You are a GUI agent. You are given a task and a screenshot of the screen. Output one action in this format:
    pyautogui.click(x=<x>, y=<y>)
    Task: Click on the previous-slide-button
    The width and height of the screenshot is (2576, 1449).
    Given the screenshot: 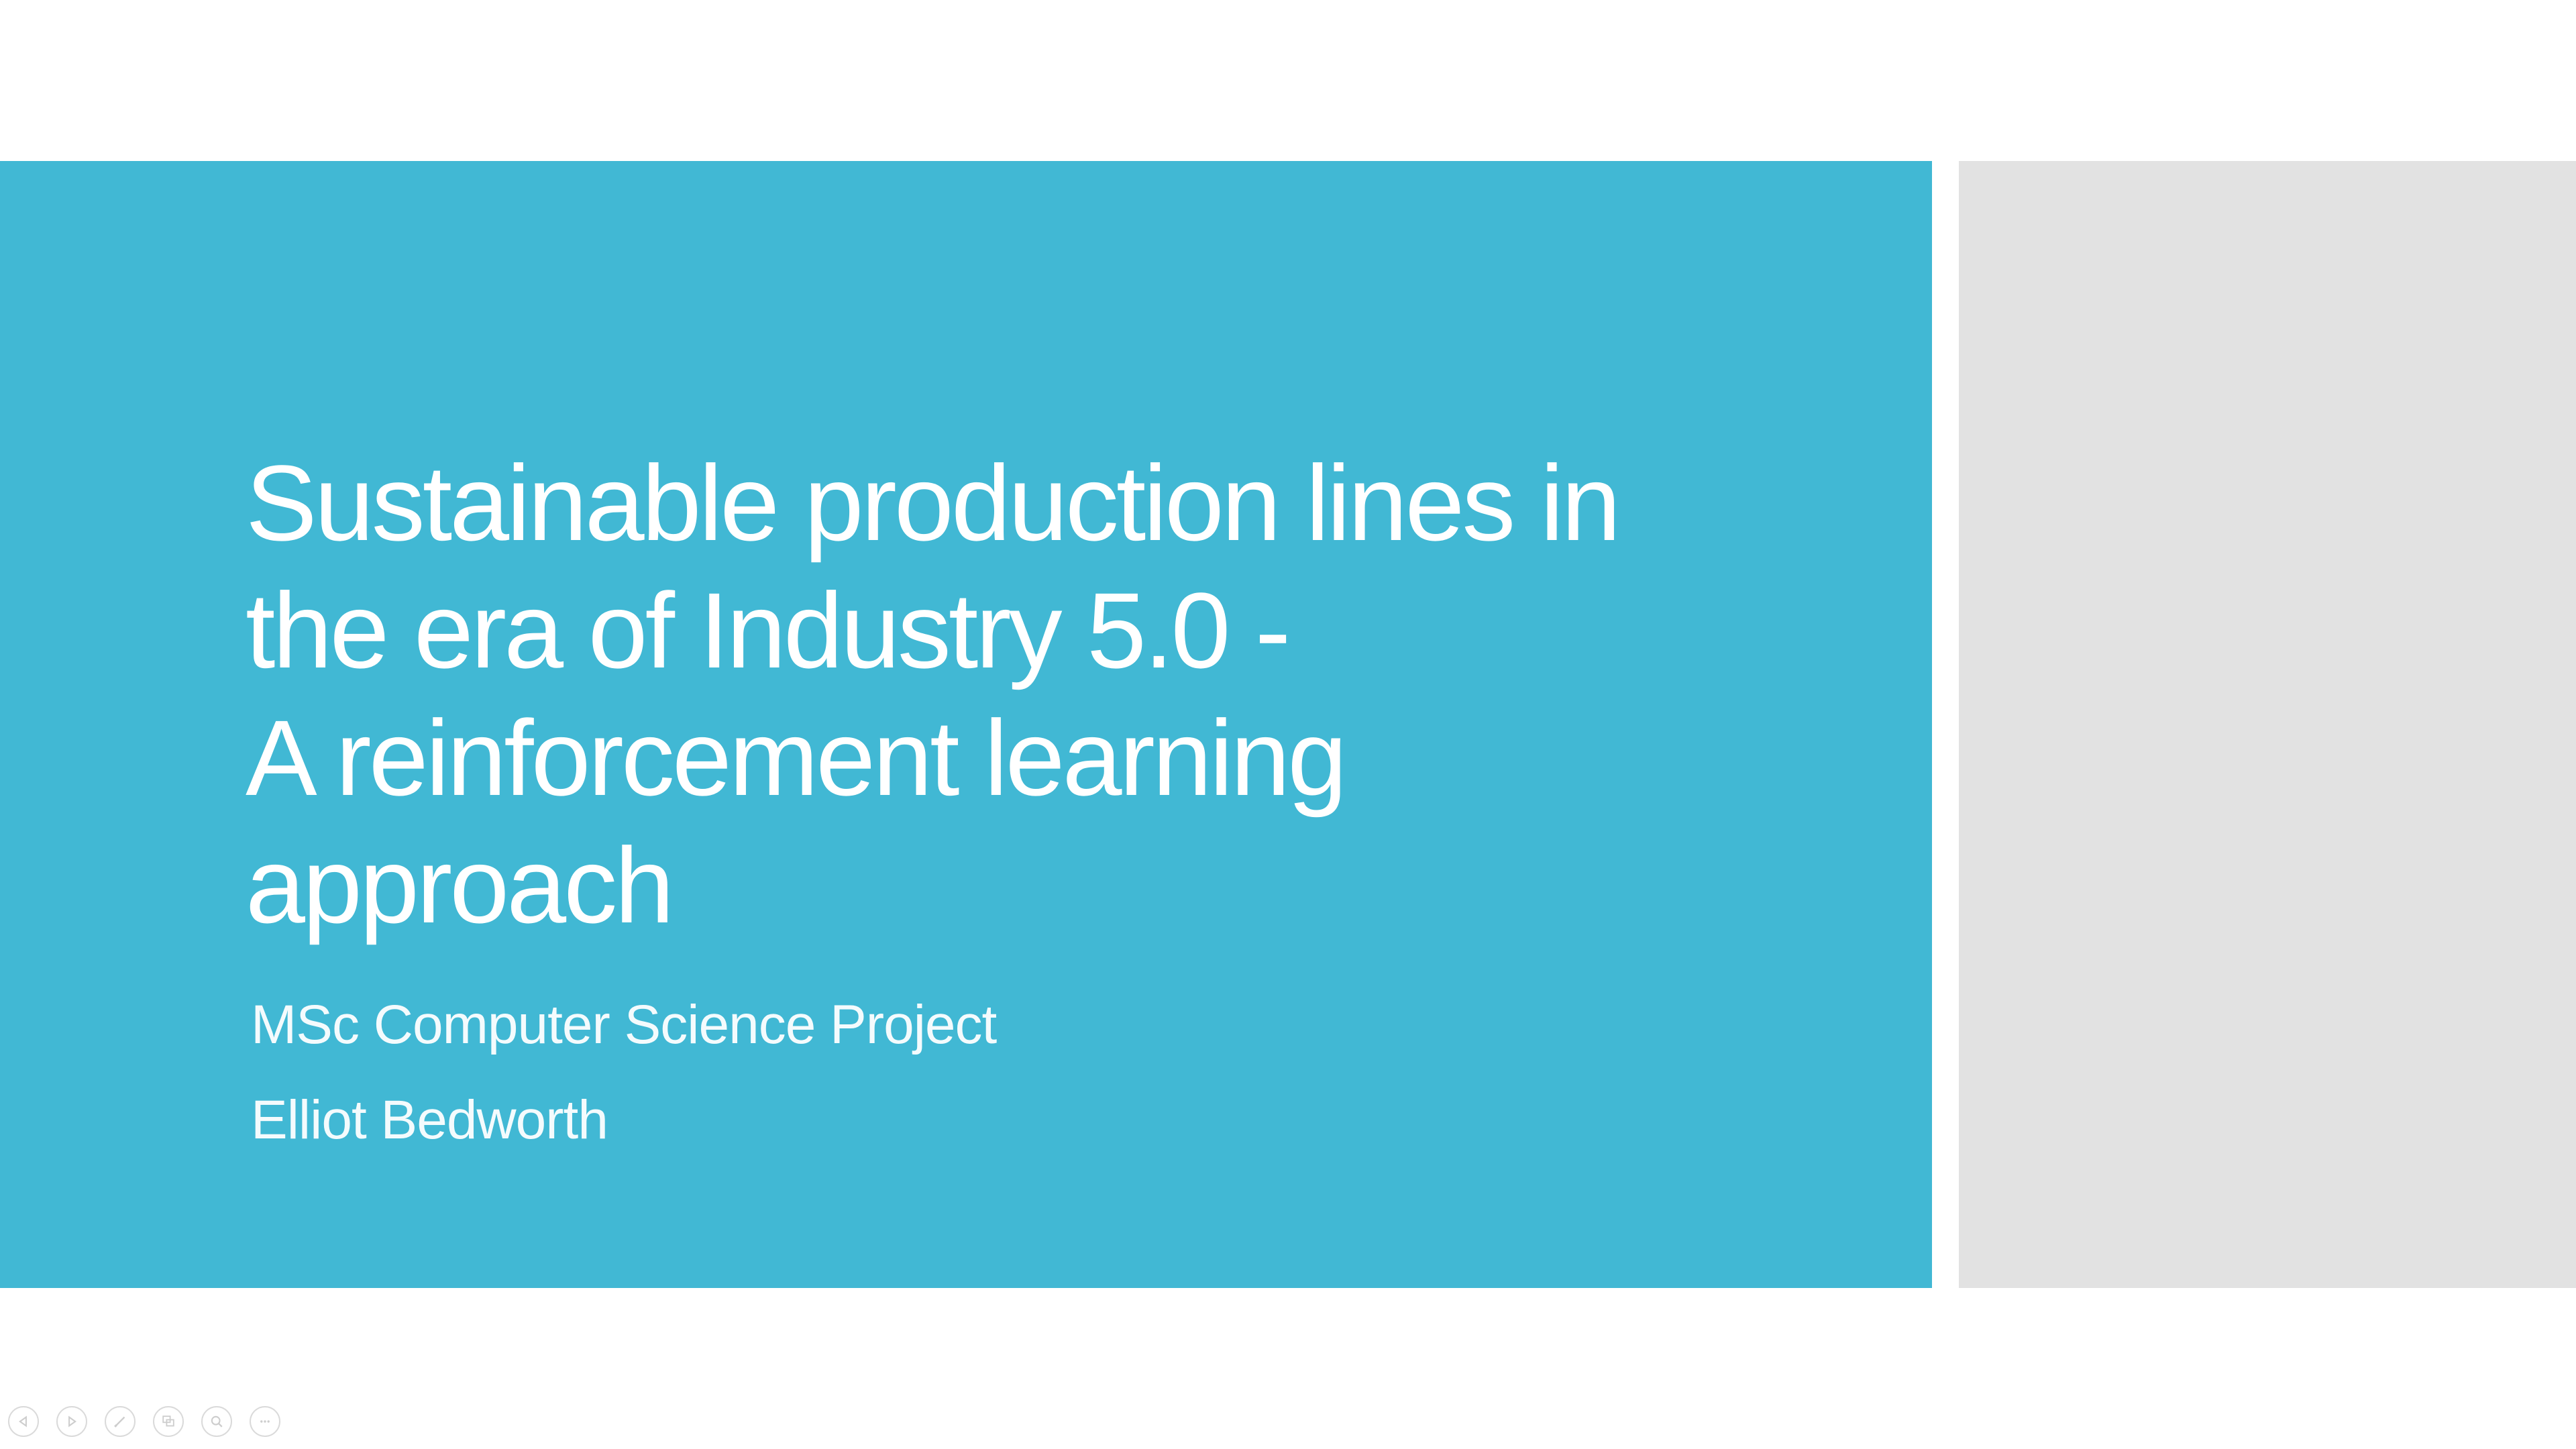 What is the action you would take?
    pyautogui.click(x=23, y=1421)
    